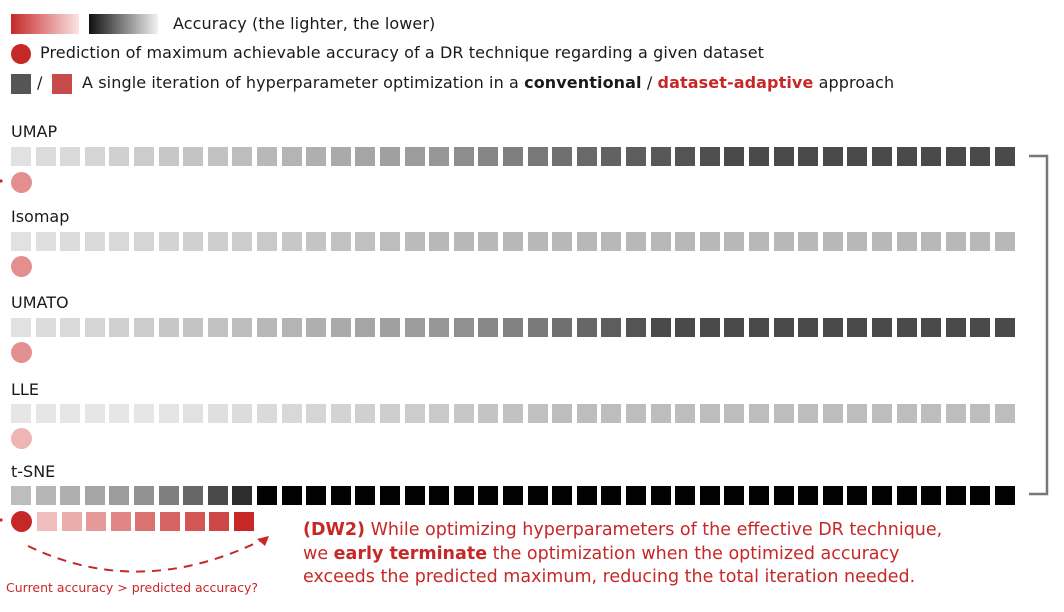  What do you see at coordinates (62, 84) in the screenshot?
I see `legend-adaptive-square` at bounding box center [62, 84].